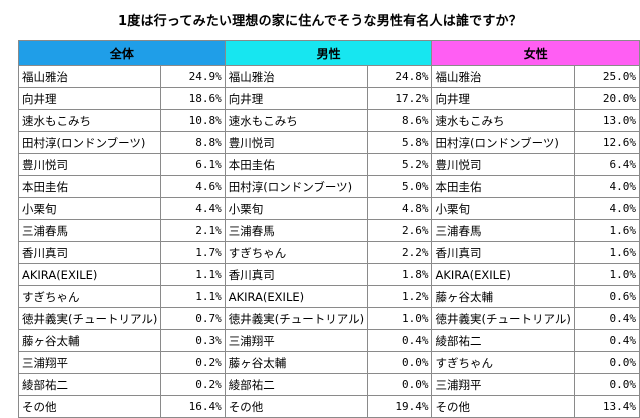 This screenshot has height=418, width=640. I want to click on percentage-cell: 6.1%, so click(193, 164).